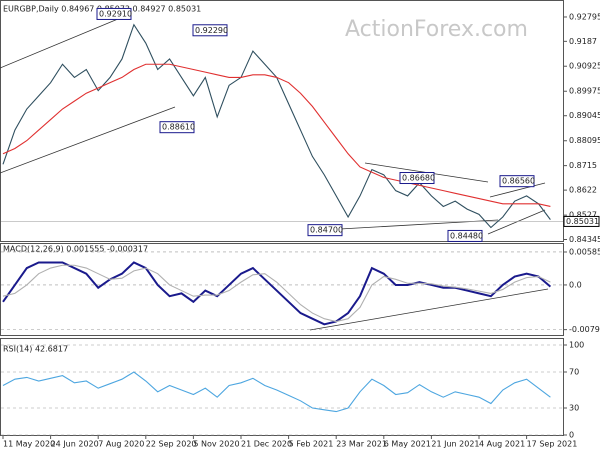 The image size is (600, 450). What do you see at coordinates (583, 190) in the screenshot?
I see `y-tick-label: 0.8622` at bounding box center [583, 190].